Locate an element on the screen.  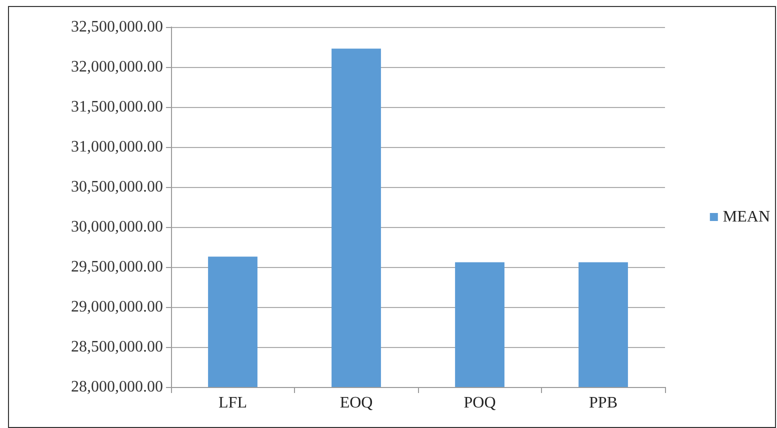
x-tick-label: PPB is located at coordinates (603, 403).